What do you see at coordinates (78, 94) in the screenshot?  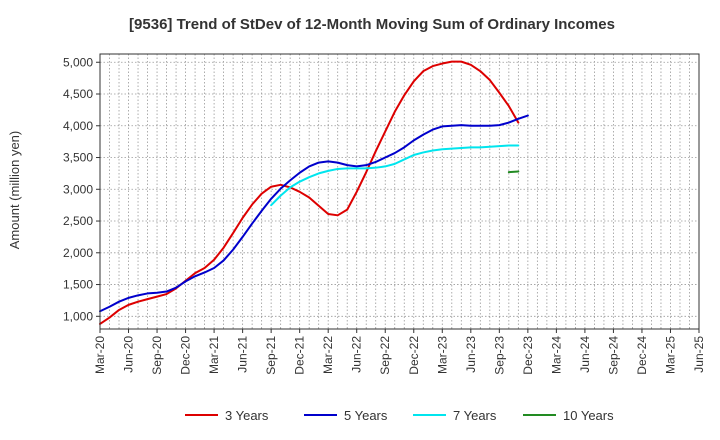 I see `y-tick-label: 4,500` at bounding box center [78, 94].